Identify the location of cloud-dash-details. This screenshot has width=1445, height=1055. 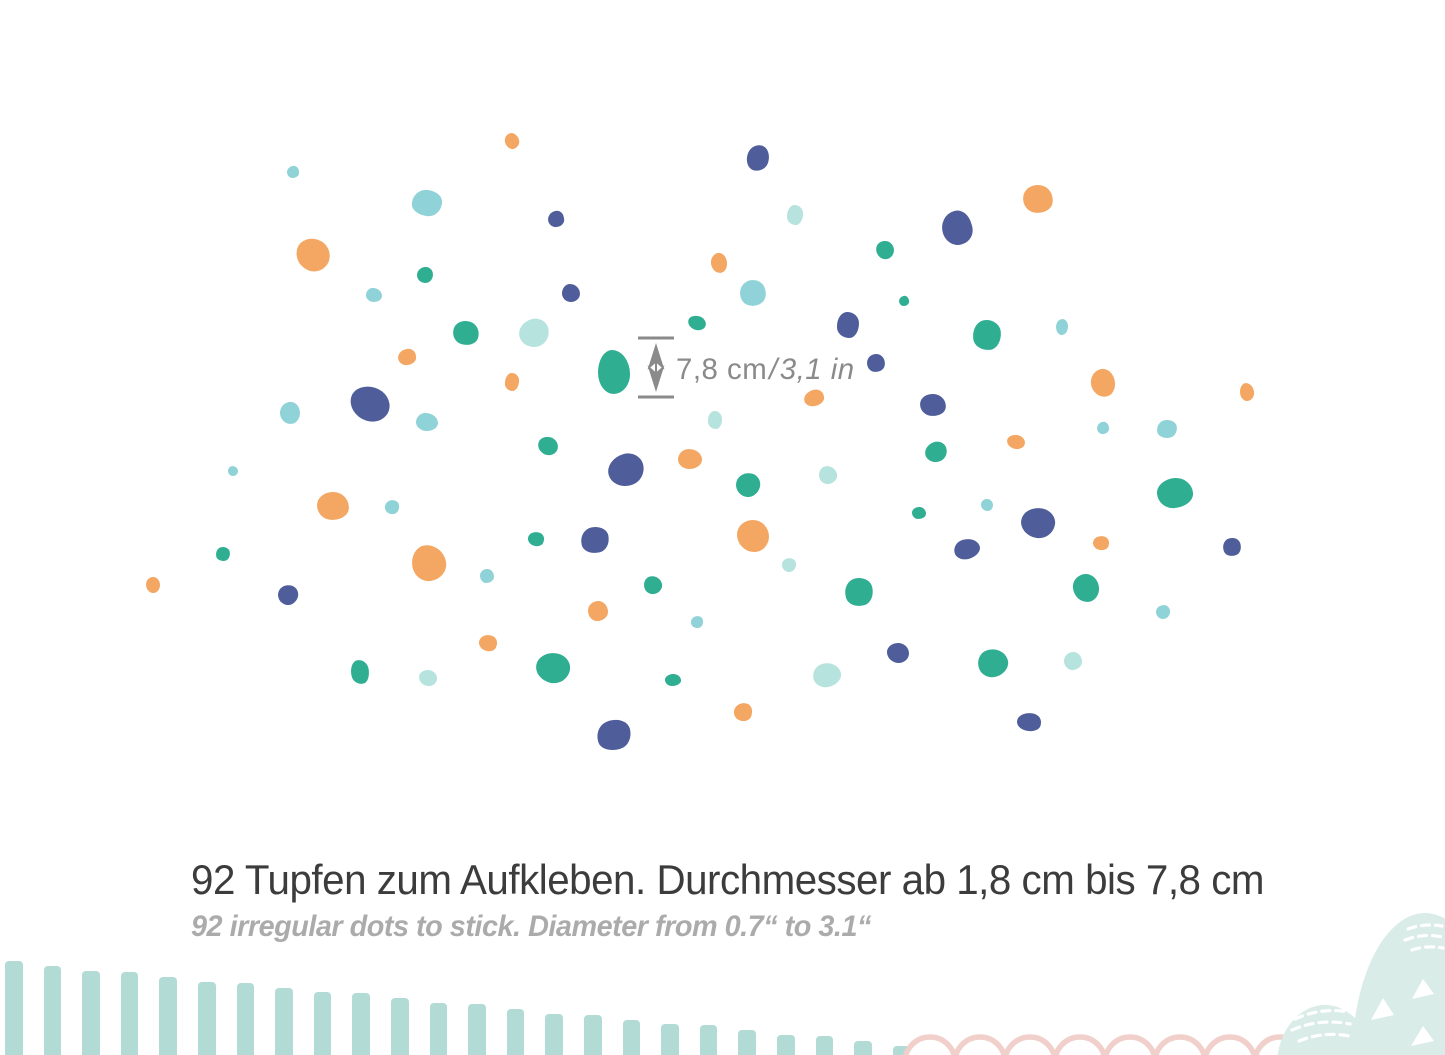
(1367, 983).